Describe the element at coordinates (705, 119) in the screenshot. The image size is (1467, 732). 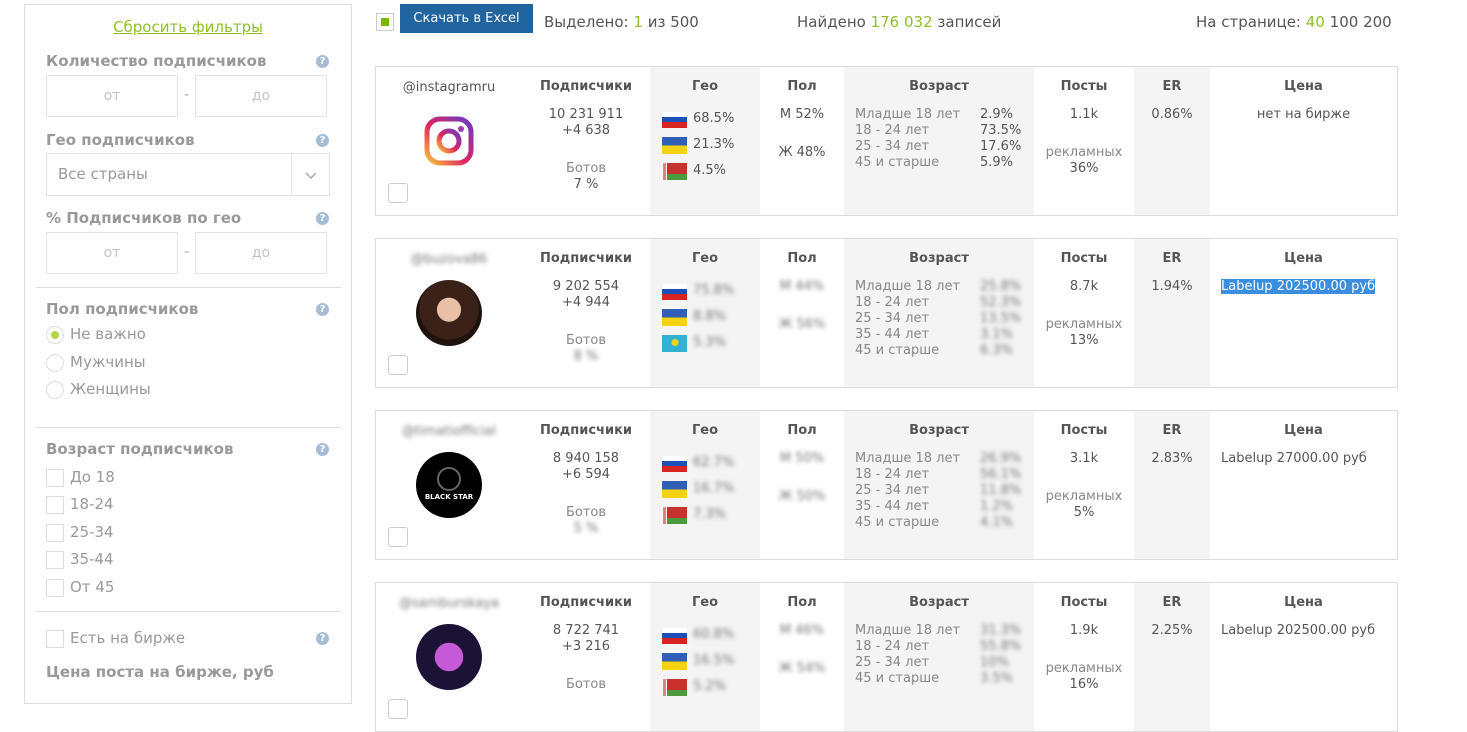
I see `geo-row: 68.5%` at that location.